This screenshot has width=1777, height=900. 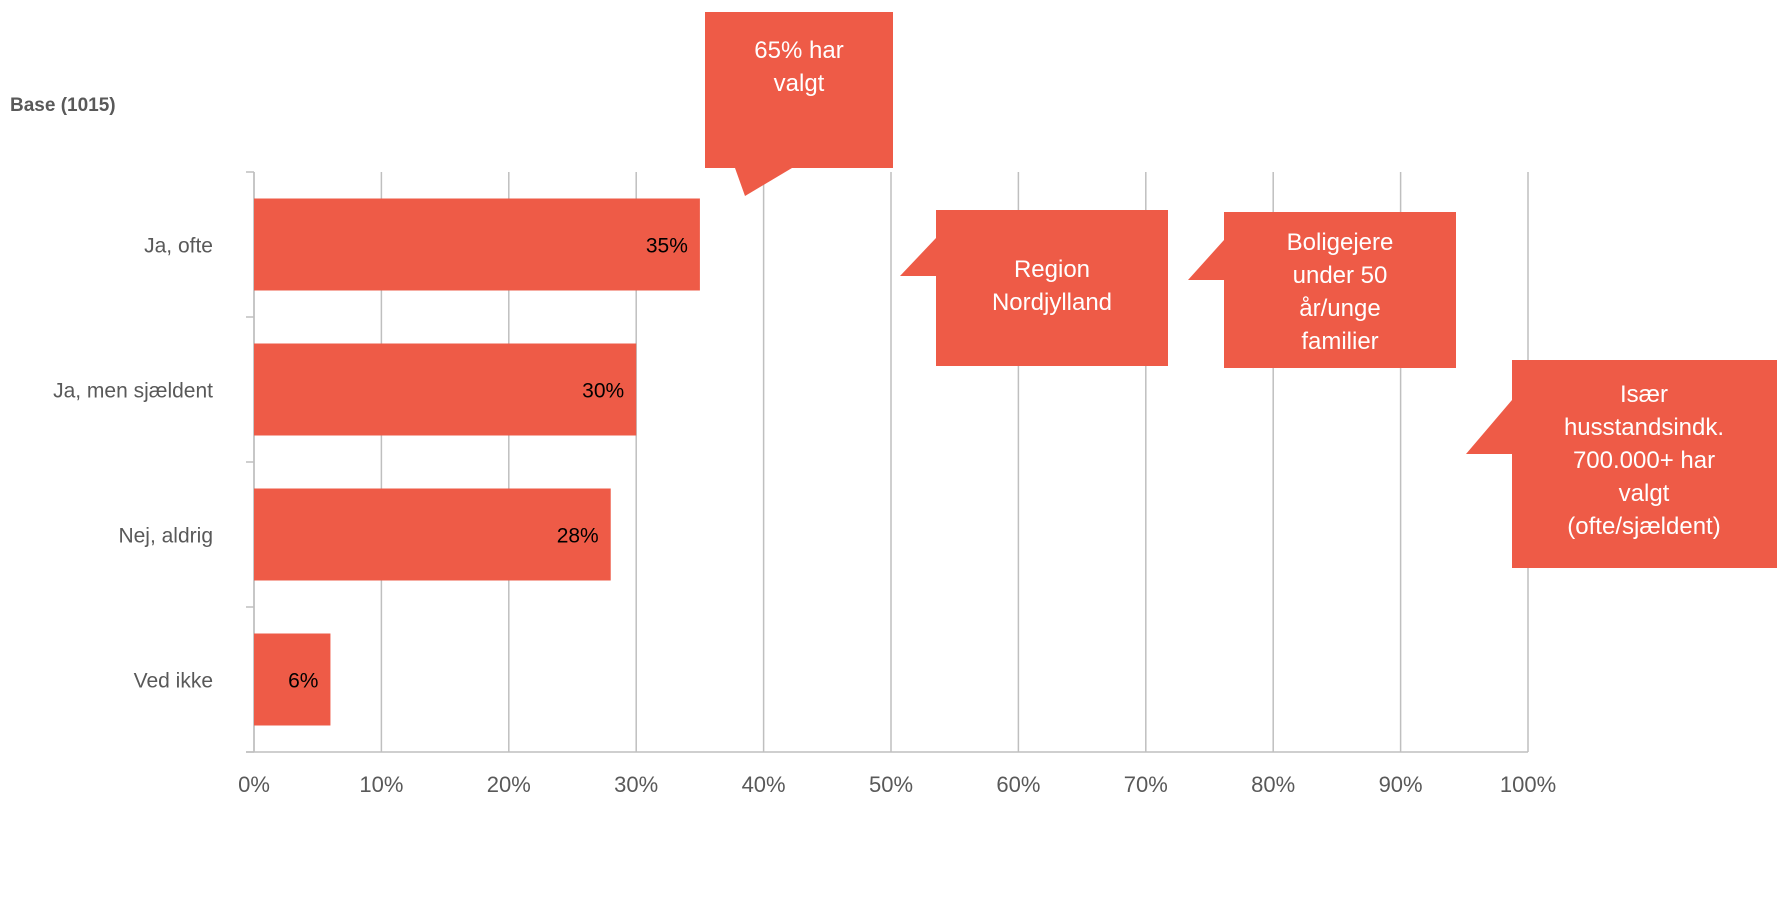 What do you see at coordinates (1018, 784) in the screenshot?
I see `x-tick-label: 60%` at bounding box center [1018, 784].